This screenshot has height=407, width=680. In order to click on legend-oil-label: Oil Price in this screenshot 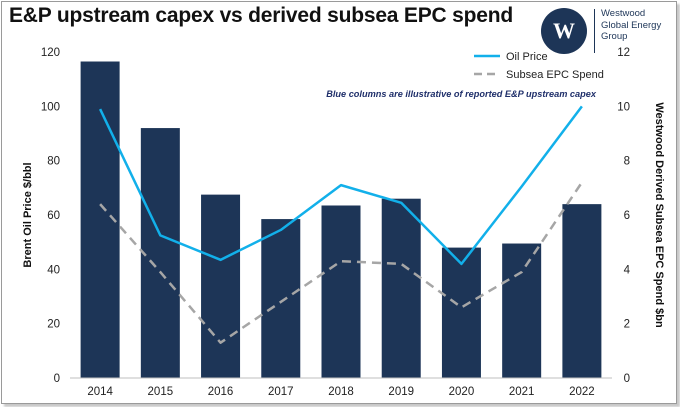, I will do `click(527, 57)`.